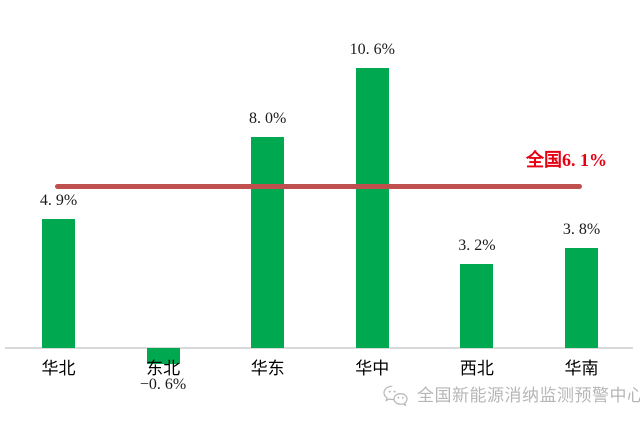 The width and height of the screenshot is (640, 426). Describe the element at coordinates (163, 384) in the screenshot. I see `value-label-2: −0. 6%` at that location.